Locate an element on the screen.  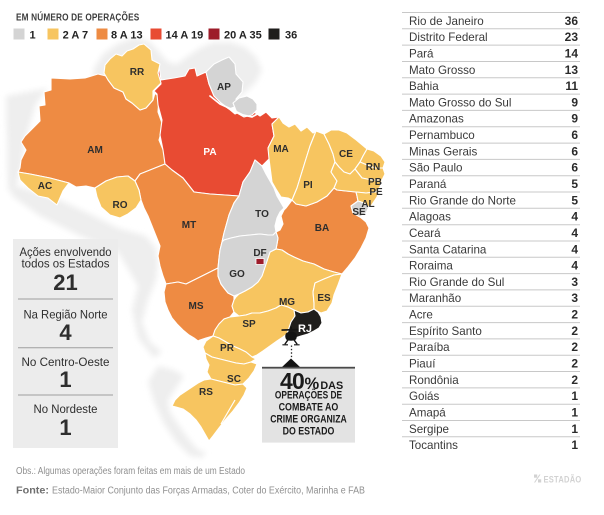
svg-text: Amazonas is located at coordinates (436, 119).